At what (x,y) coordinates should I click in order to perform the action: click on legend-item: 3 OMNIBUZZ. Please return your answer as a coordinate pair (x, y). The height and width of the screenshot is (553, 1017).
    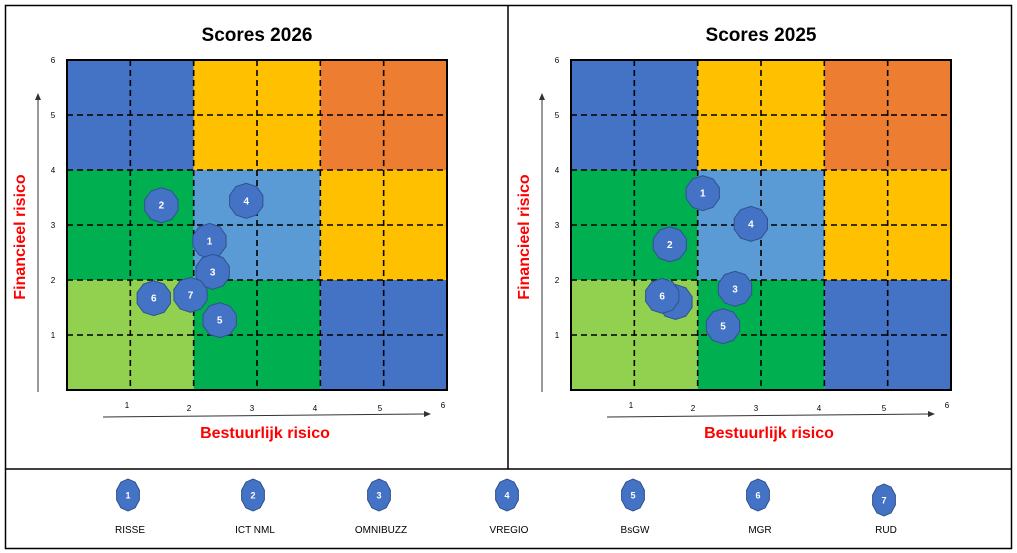
    Looking at the image, I should click on (381, 507).